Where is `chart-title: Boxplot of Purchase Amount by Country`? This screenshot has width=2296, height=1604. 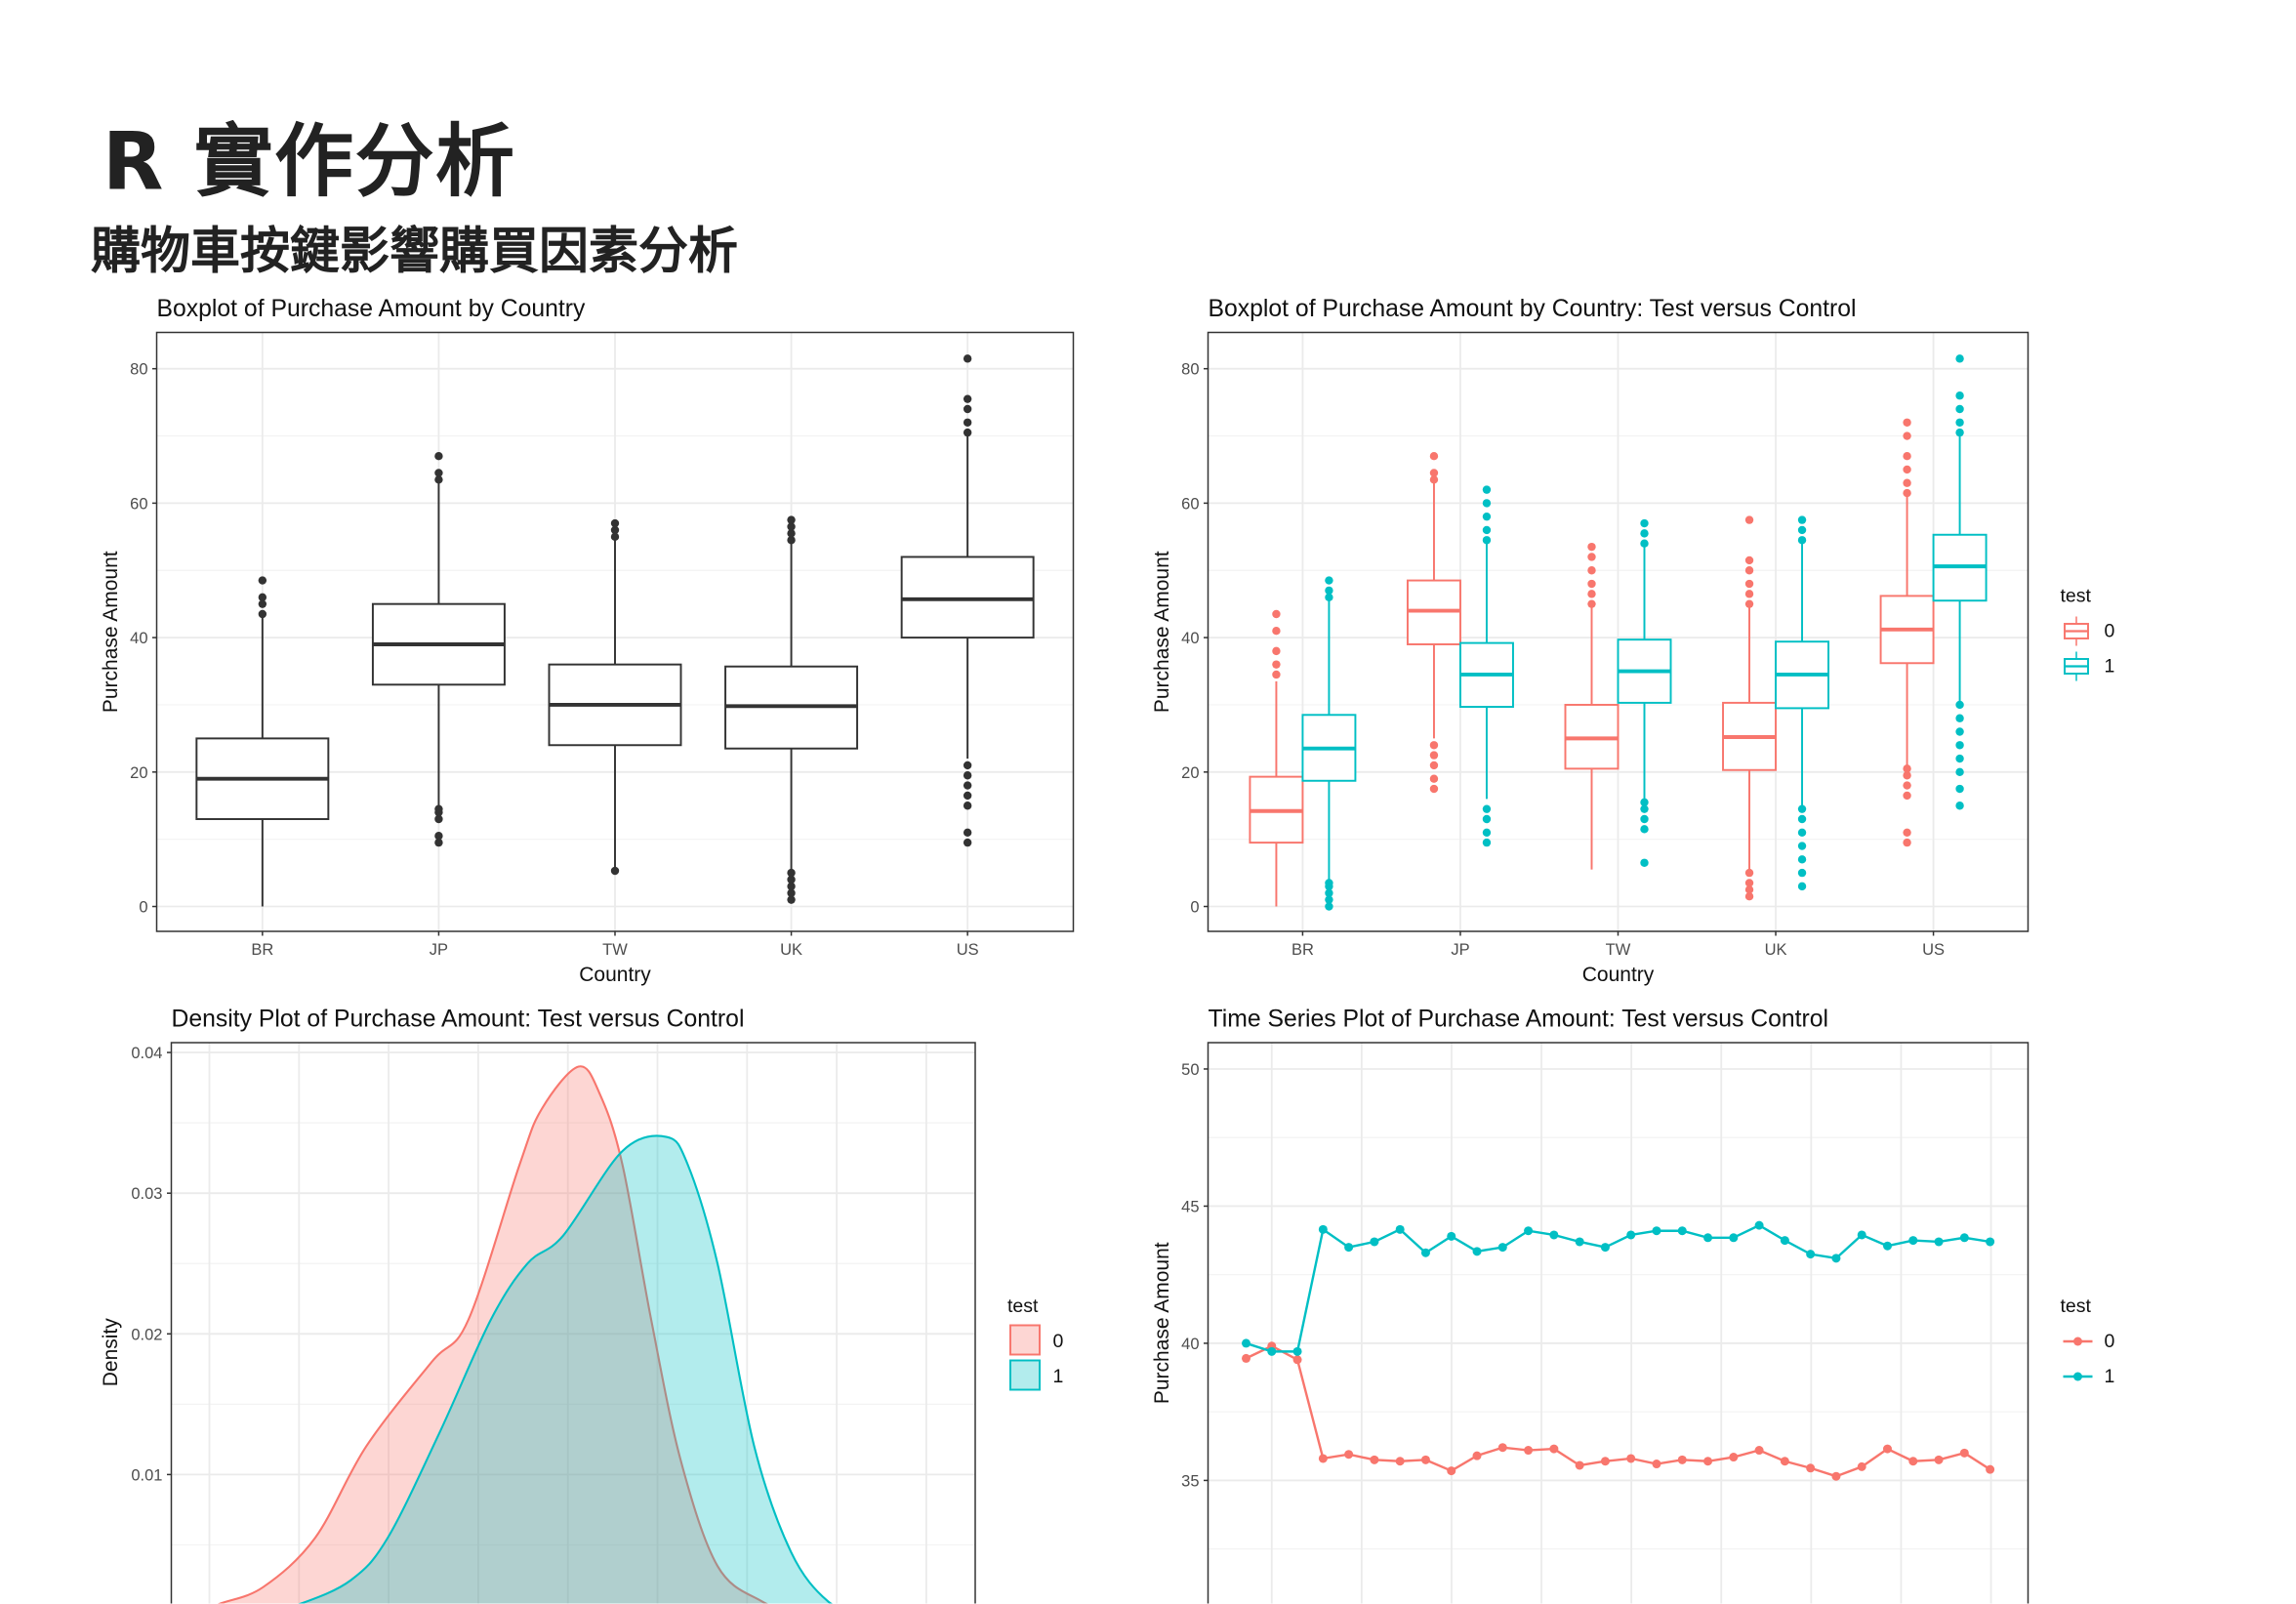
chart-title: Boxplot of Purchase Amount by Country is located at coordinates (371, 309).